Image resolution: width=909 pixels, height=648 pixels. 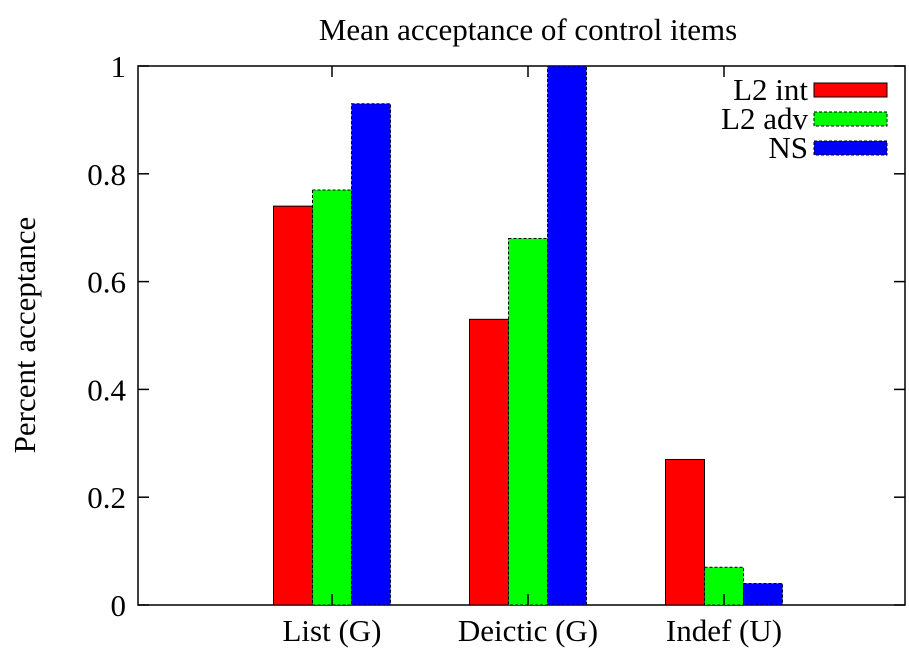 What do you see at coordinates (528, 29) in the screenshot?
I see `chart-title: Mean acceptance of control items` at bounding box center [528, 29].